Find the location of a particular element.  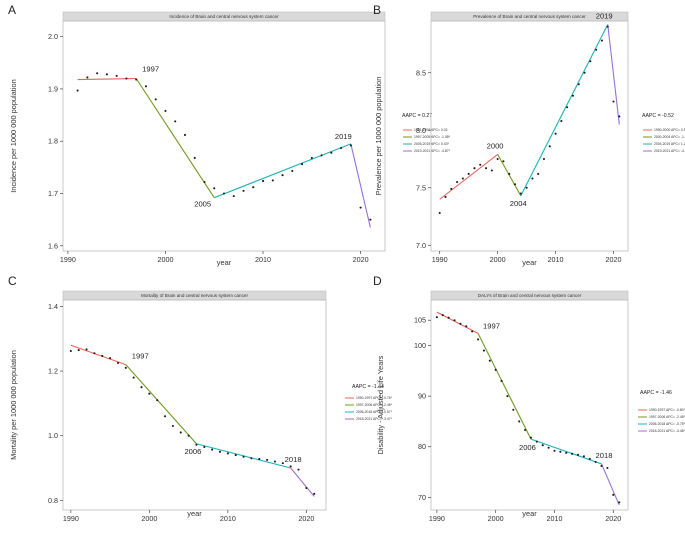

y-tick-label: 105 is located at coordinates (420, 320).